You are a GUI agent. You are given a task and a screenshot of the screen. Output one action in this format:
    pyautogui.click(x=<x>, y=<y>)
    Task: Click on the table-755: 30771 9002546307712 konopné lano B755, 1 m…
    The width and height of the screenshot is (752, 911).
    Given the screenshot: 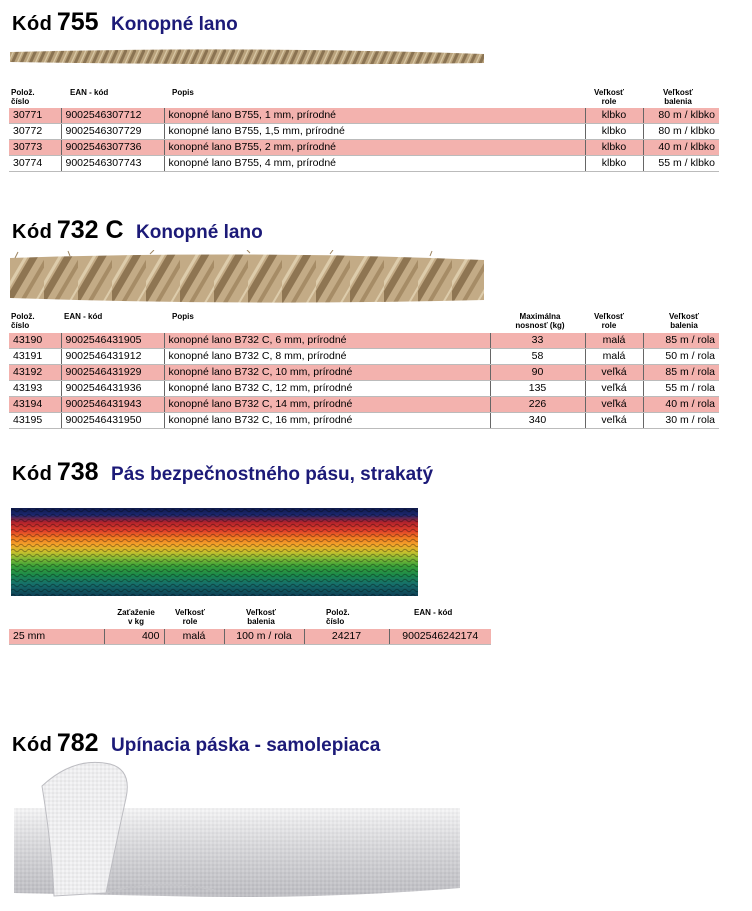 What is the action you would take?
    pyautogui.click(x=364, y=140)
    